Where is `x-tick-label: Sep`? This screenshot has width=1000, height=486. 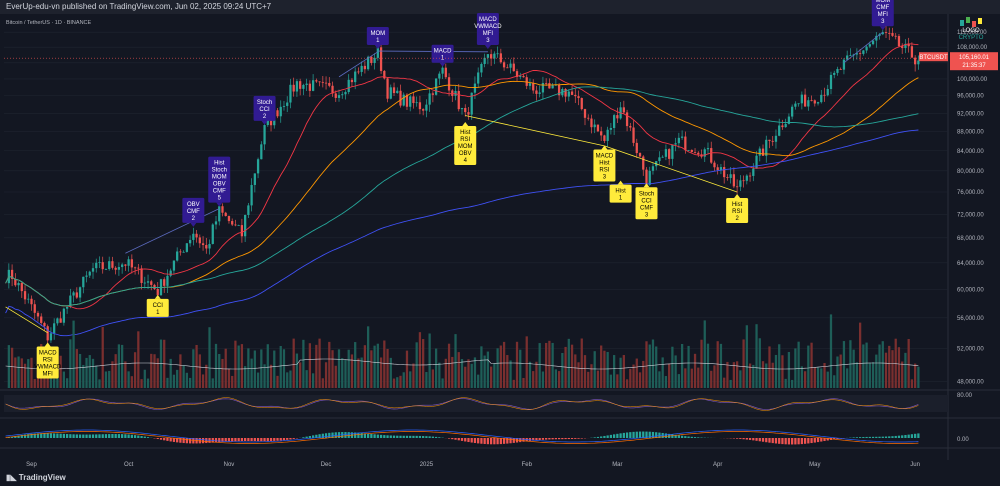
x-tick-label: Sep is located at coordinates (31, 465).